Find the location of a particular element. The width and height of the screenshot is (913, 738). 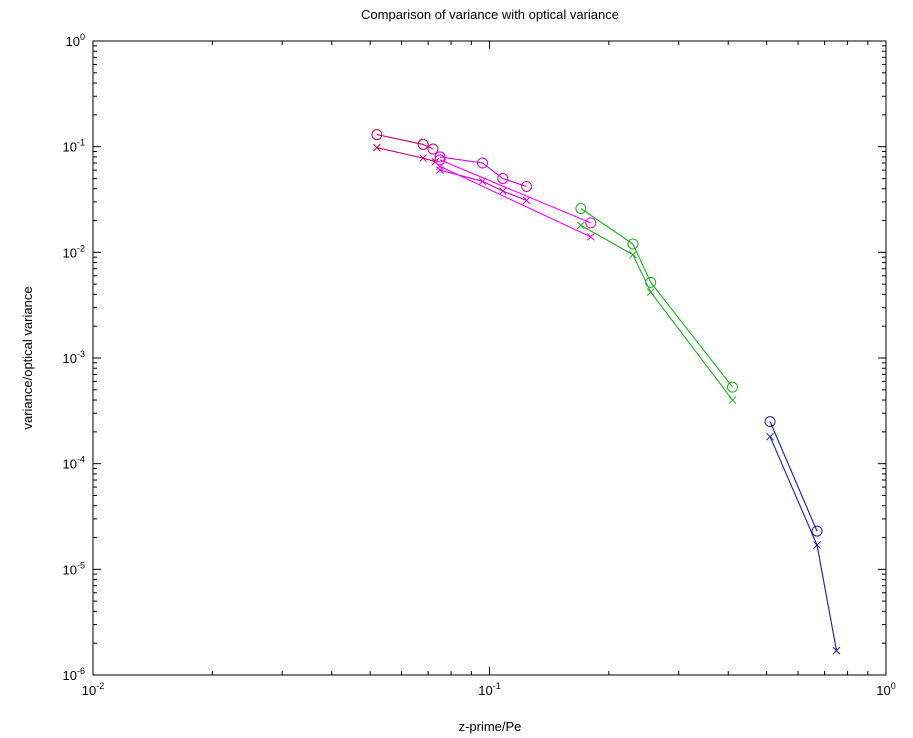

x-axis-label: z-prime/Pe is located at coordinates (490, 726).